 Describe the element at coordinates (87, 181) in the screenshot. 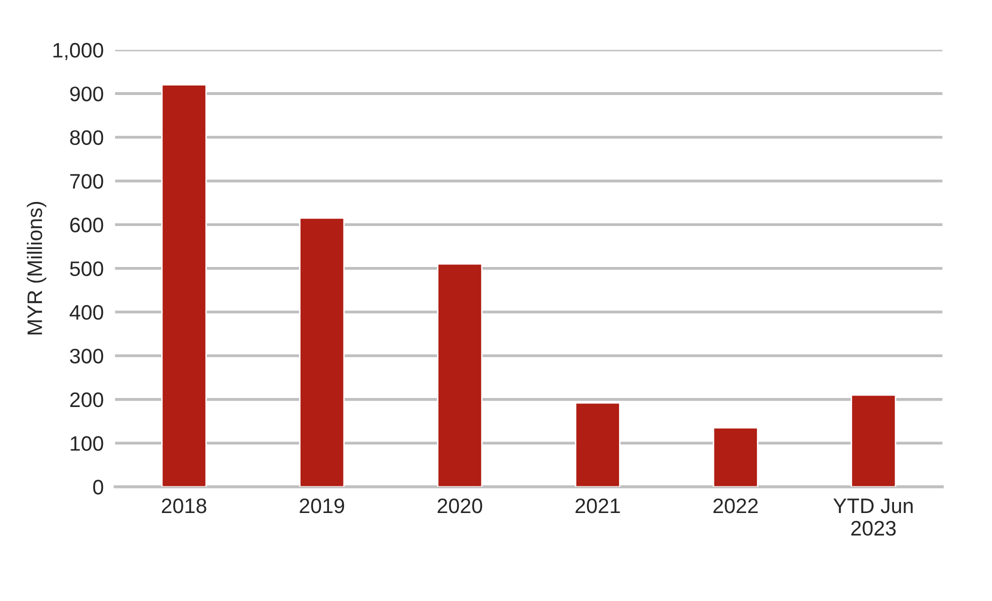

I see `y-tick-label: 700` at that location.